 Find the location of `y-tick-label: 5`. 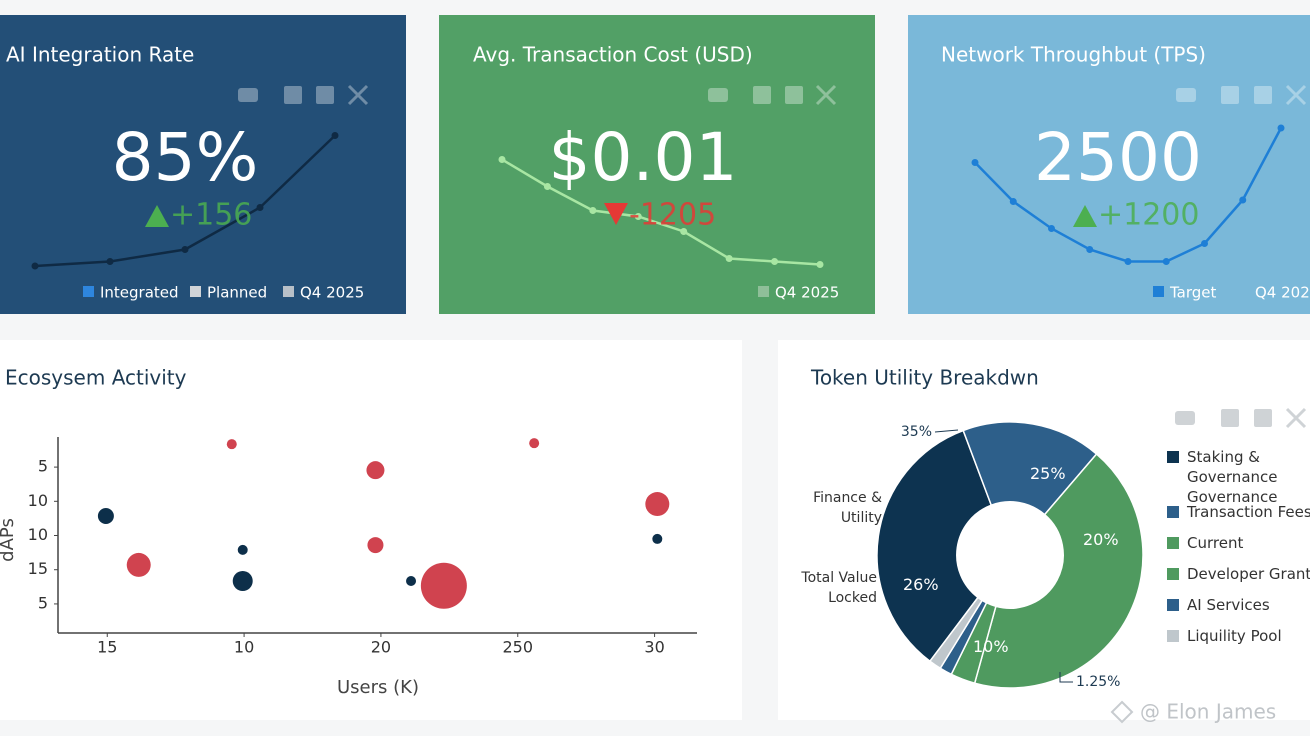

y-tick-label: 5 is located at coordinates (43, 466).